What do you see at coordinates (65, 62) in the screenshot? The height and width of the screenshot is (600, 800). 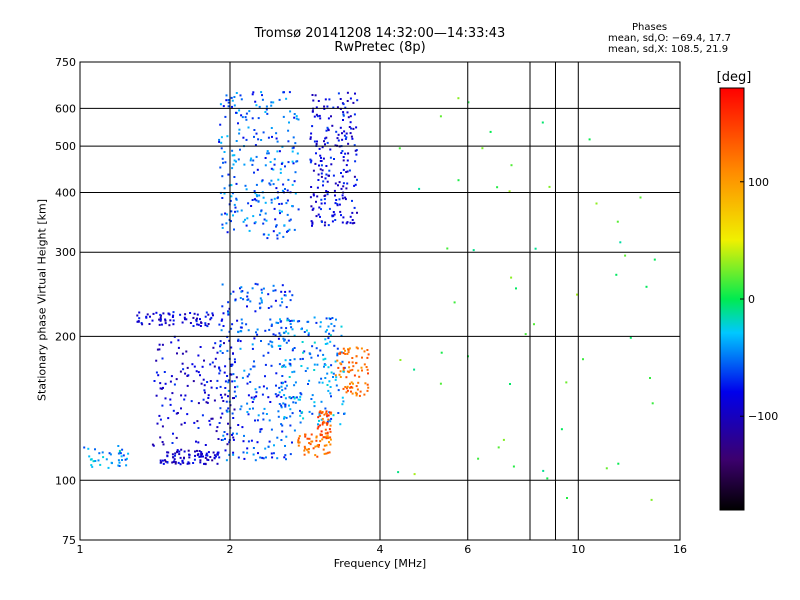 I see `y-tick-label: 750` at bounding box center [65, 62].